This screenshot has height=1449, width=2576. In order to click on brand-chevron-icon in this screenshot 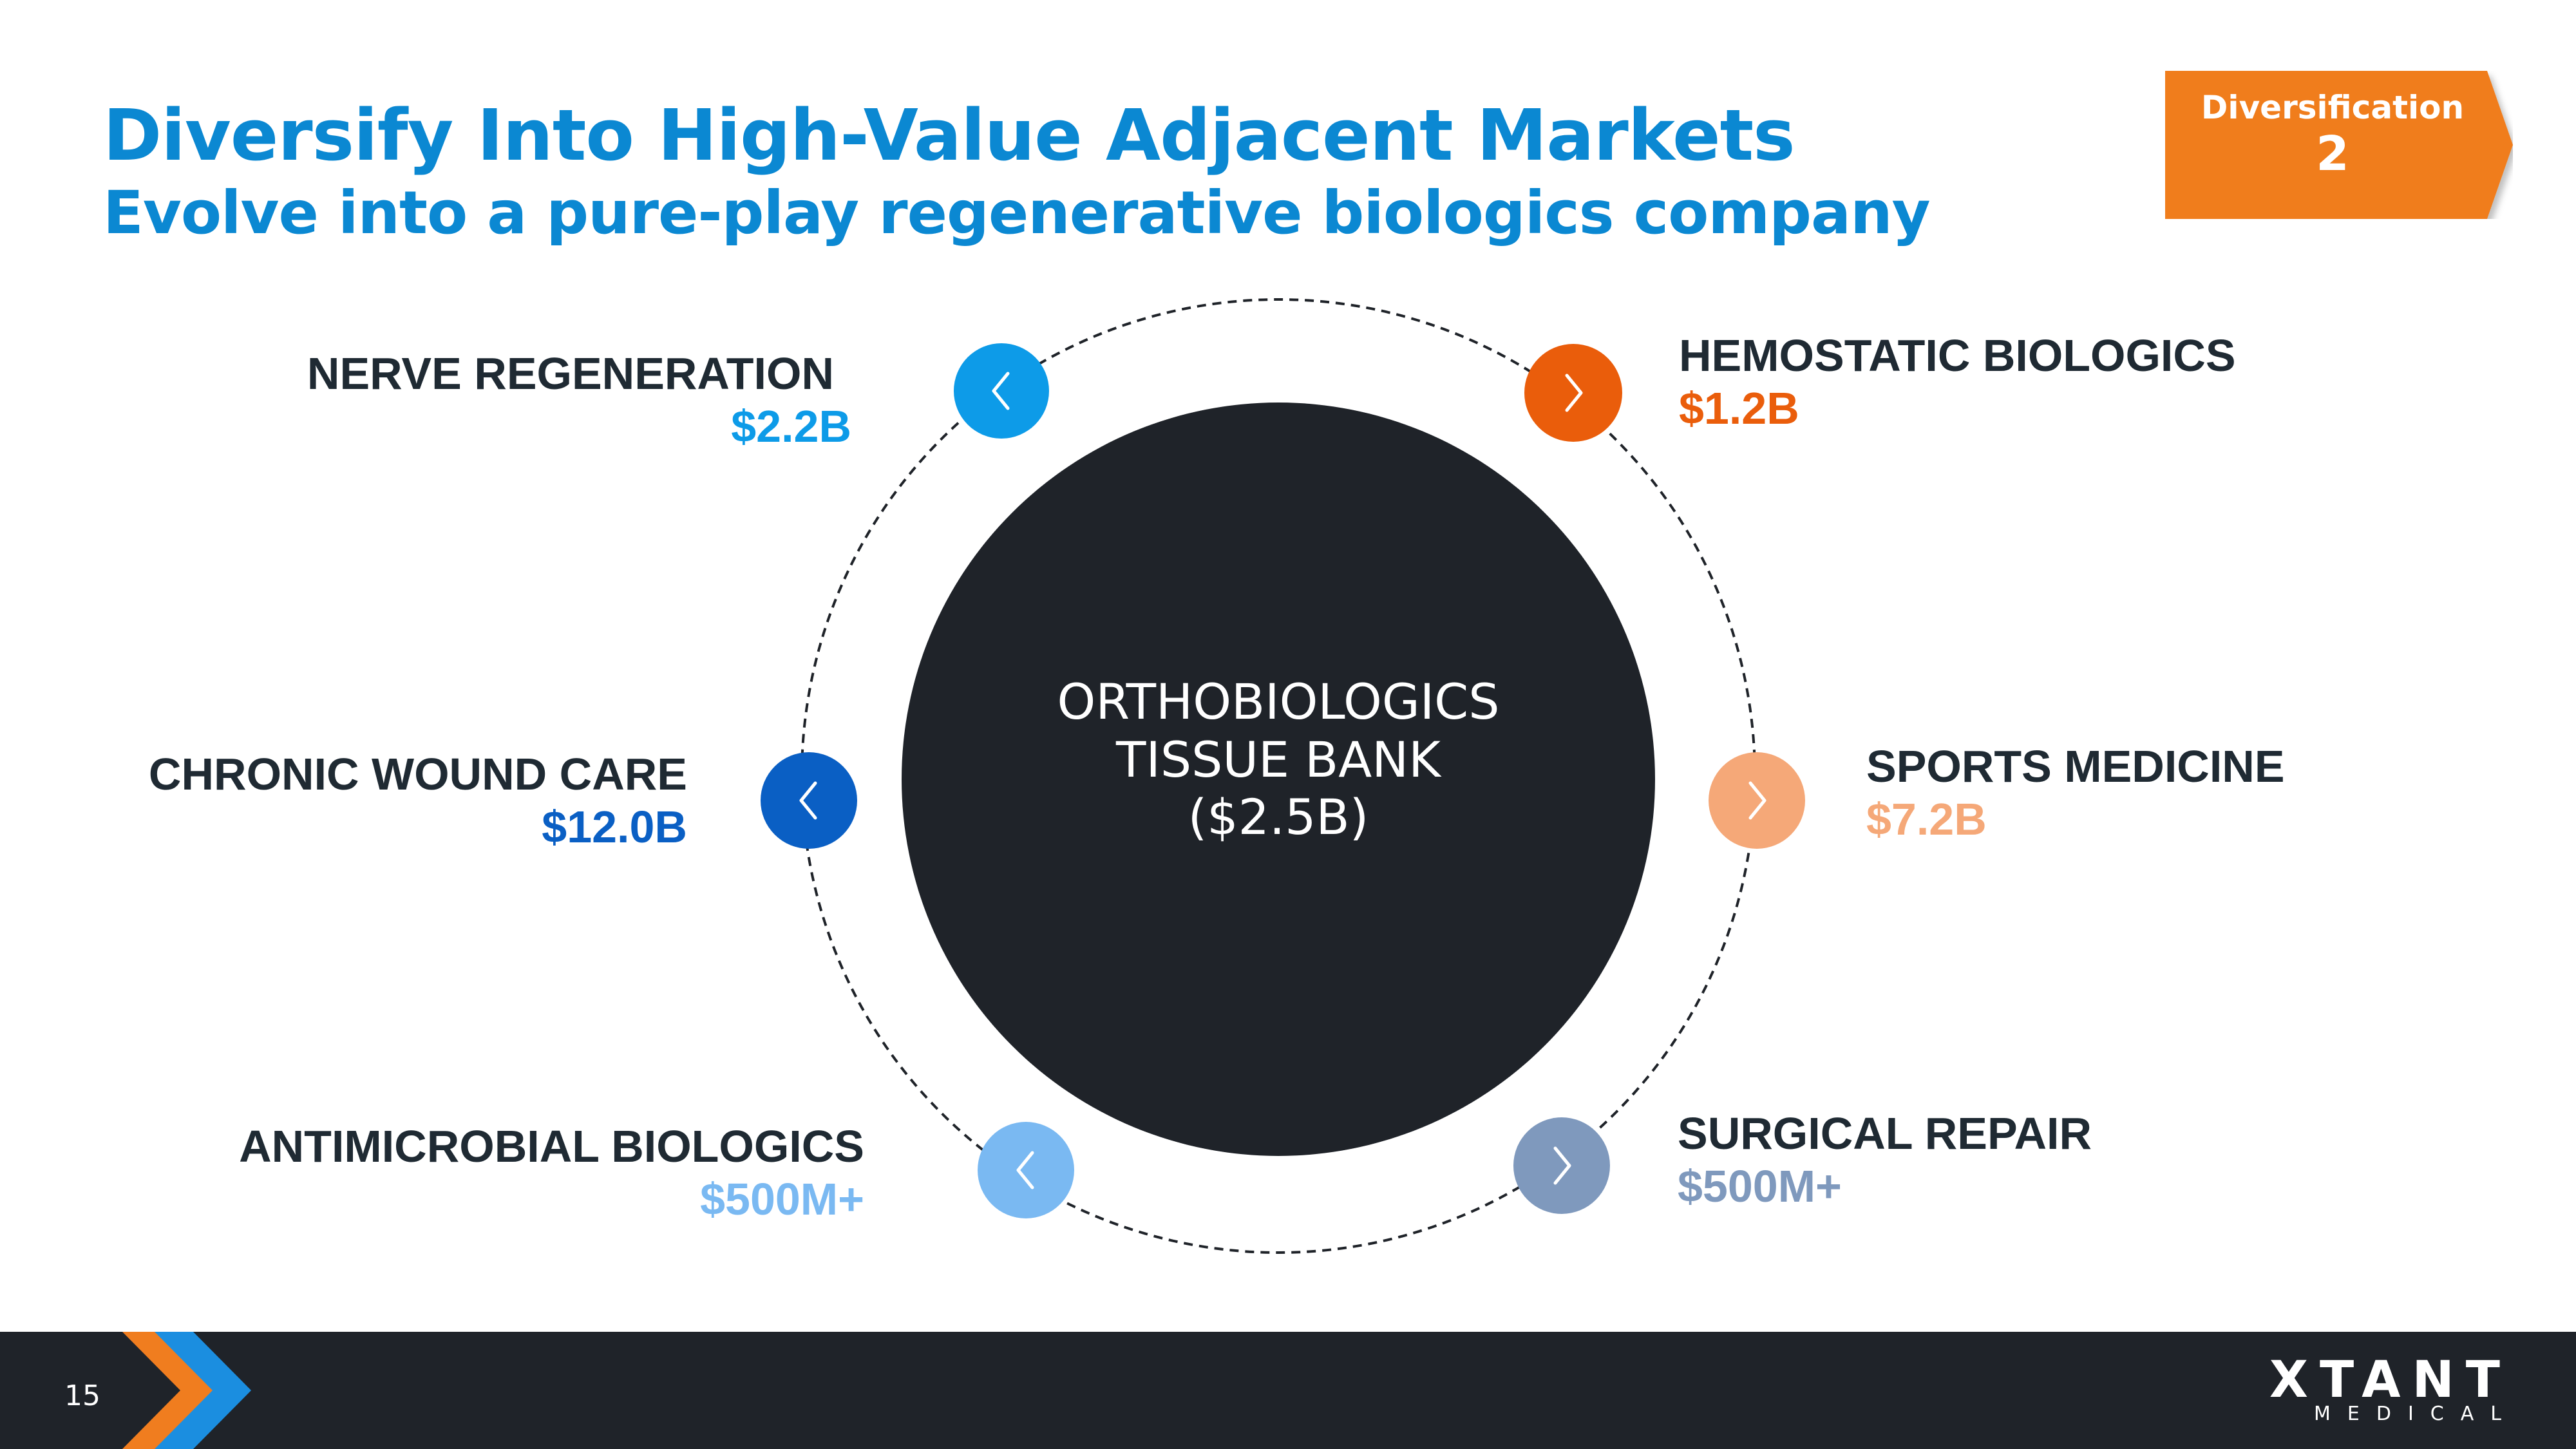, I will do `click(186, 1390)`.